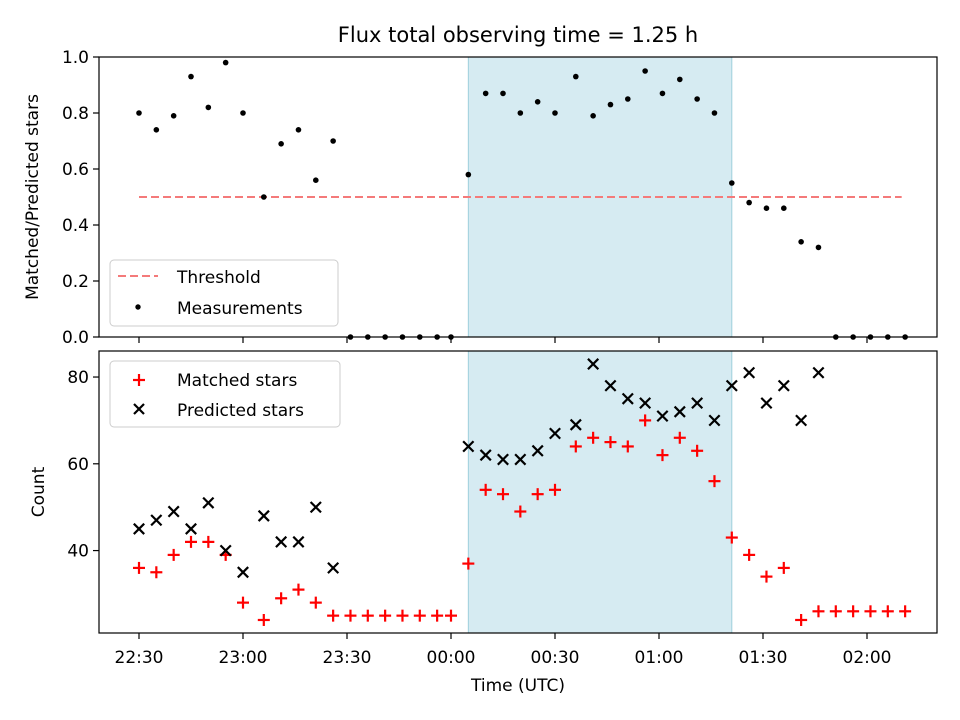 This screenshot has height=720, width=960. I want to click on top-legend-box, so click(224, 293).